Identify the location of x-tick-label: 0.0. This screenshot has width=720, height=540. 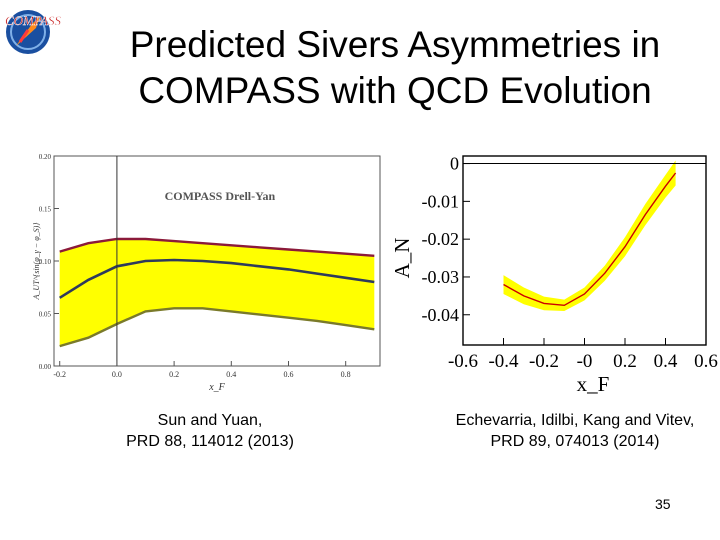
(117, 374).